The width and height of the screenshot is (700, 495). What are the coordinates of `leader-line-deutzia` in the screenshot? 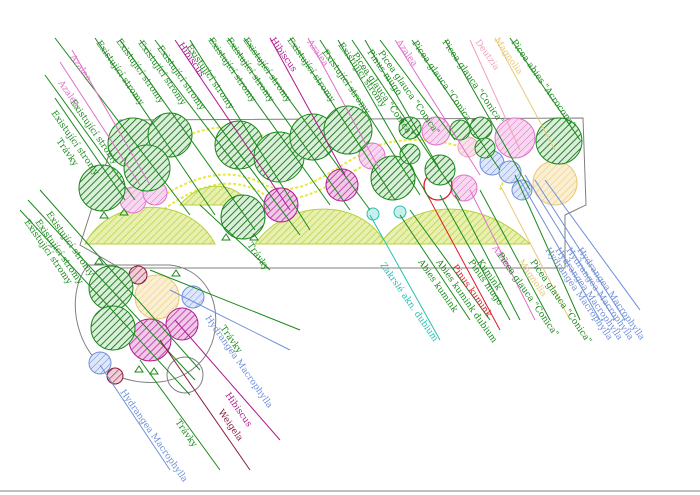 It's located at (495, 95).